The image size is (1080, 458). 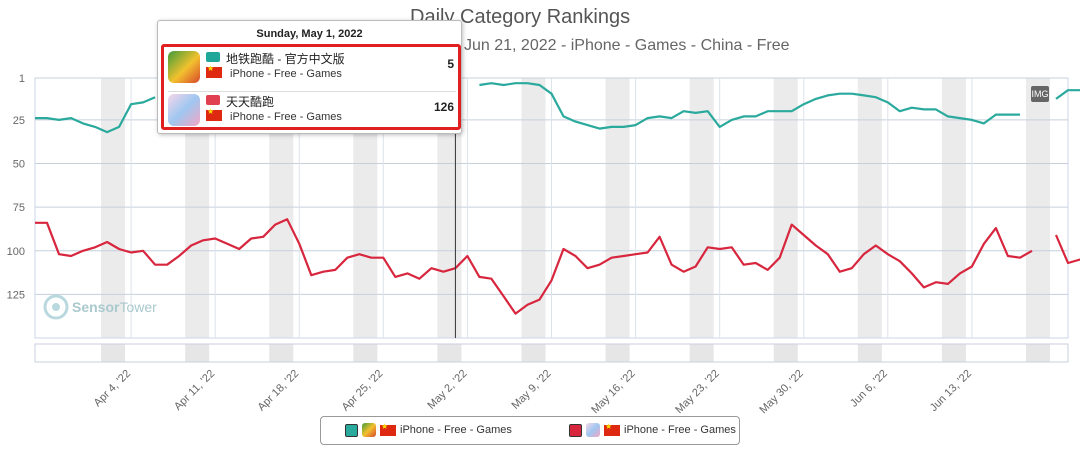 I want to click on navigator-bar, so click(x=551, y=353).